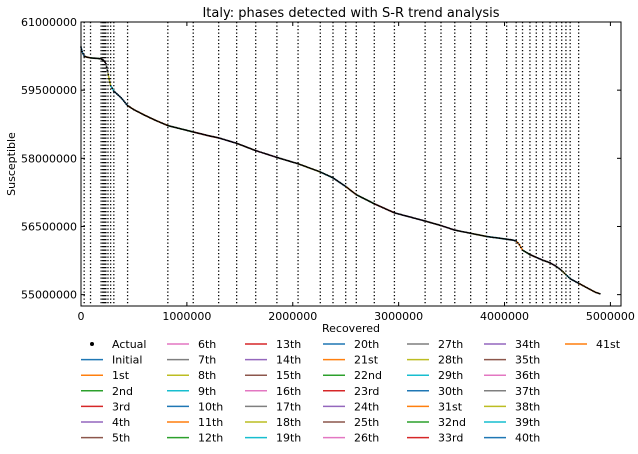 The image size is (638, 454). What do you see at coordinates (450, 344) in the screenshot?
I see `legend-entry: 27th` at bounding box center [450, 344].